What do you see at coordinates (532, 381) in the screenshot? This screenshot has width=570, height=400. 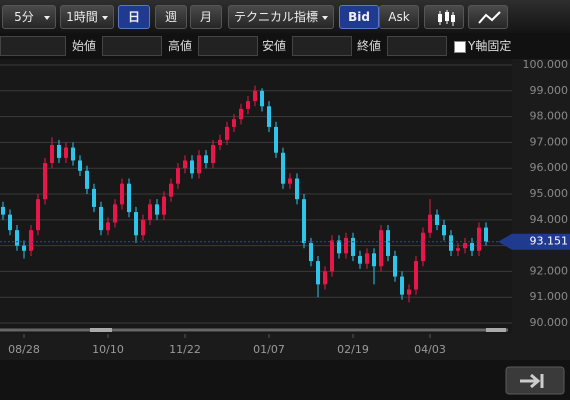 I see `next-icon` at bounding box center [532, 381].